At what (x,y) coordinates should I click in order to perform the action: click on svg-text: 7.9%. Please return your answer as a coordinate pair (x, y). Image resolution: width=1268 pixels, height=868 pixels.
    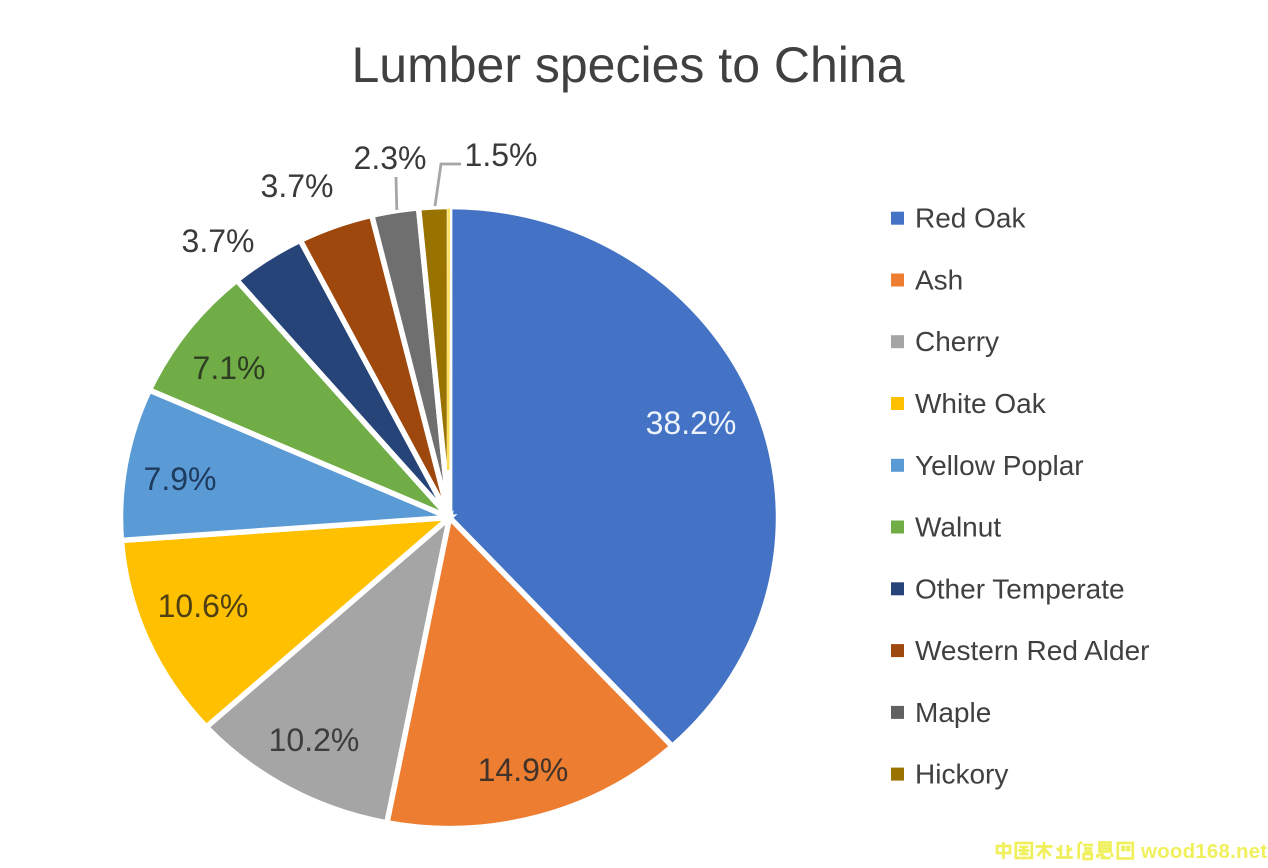
    Looking at the image, I should click on (180, 479).